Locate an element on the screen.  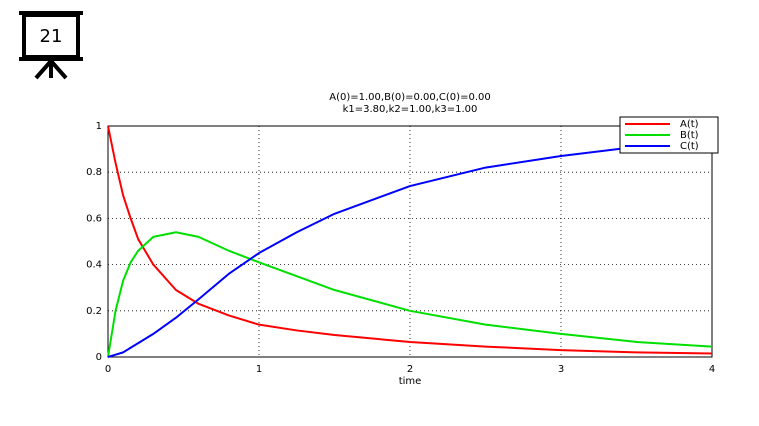
x-axis-label: time is located at coordinates (410, 381).